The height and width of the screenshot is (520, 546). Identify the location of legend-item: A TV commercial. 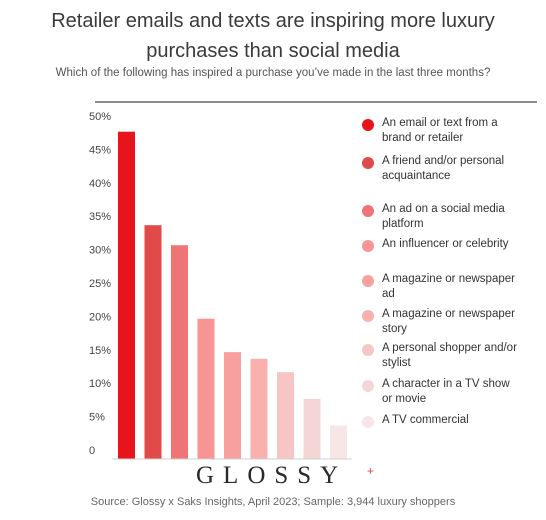
(442, 420).